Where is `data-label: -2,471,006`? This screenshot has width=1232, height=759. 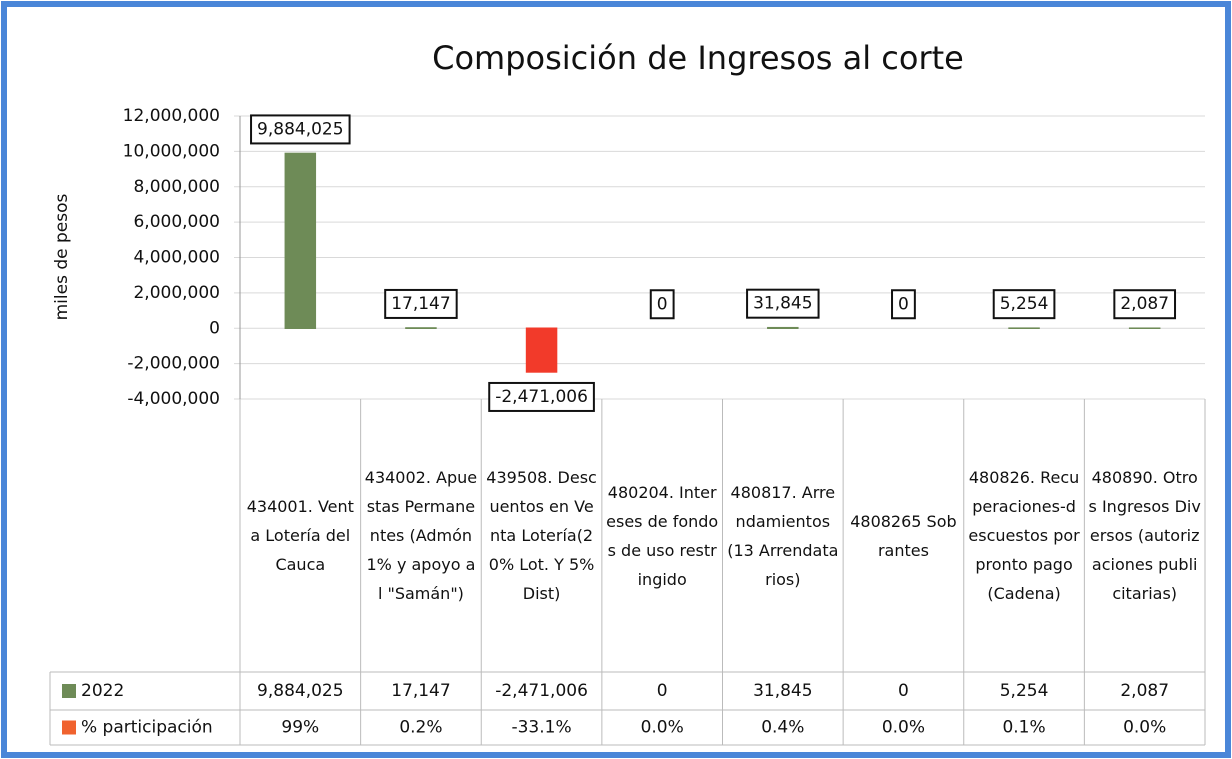 data-label: -2,471,006 is located at coordinates (541, 396).